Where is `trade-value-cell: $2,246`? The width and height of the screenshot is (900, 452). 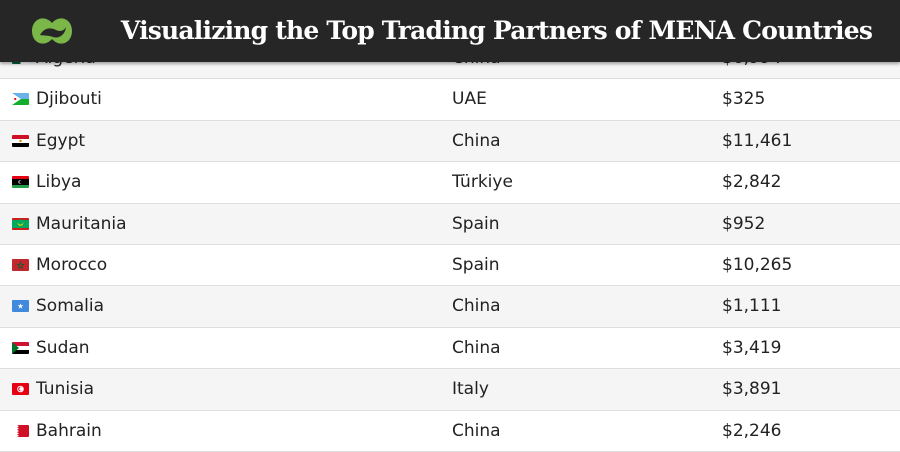
trade-value-cell: $2,246 is located at coordinates (752, 430).